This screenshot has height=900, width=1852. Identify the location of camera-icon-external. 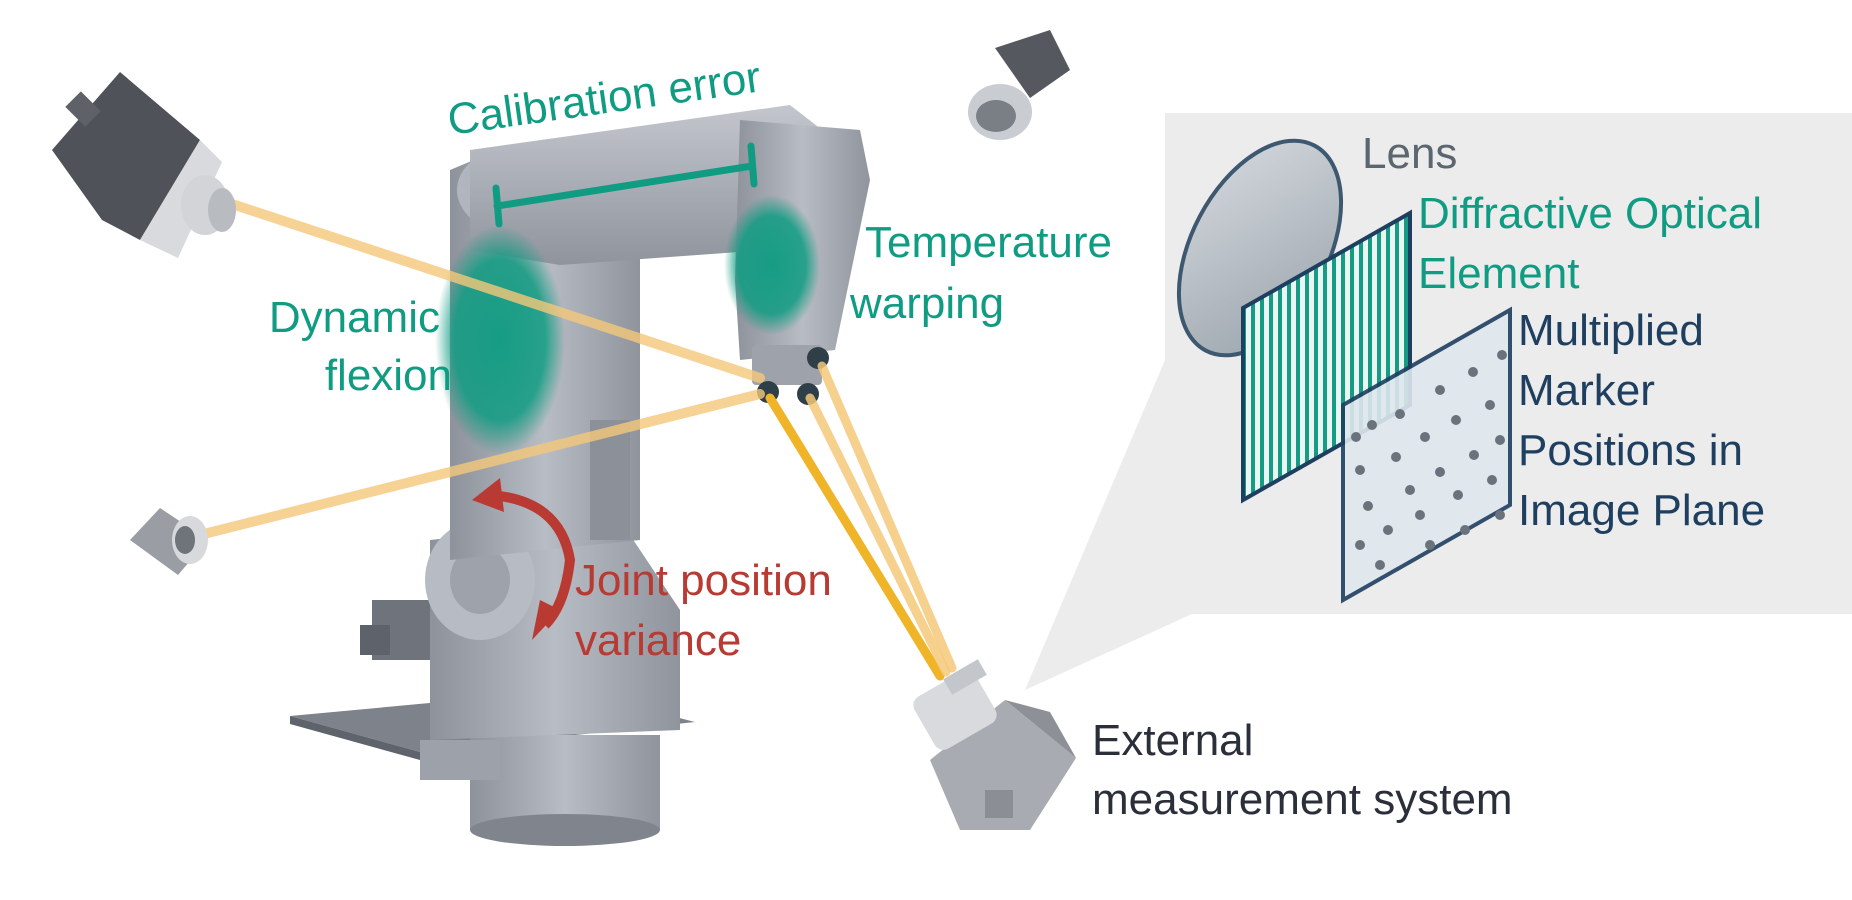
(994, 744).